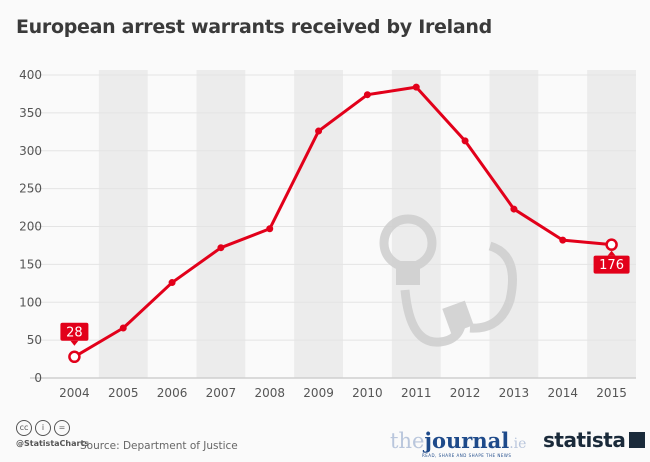 The image size is (650, 462). What do you see at coordinates (34, 340) in the screenshot?
I see `y-tick-label: 50` at bounding box center [34, 340].